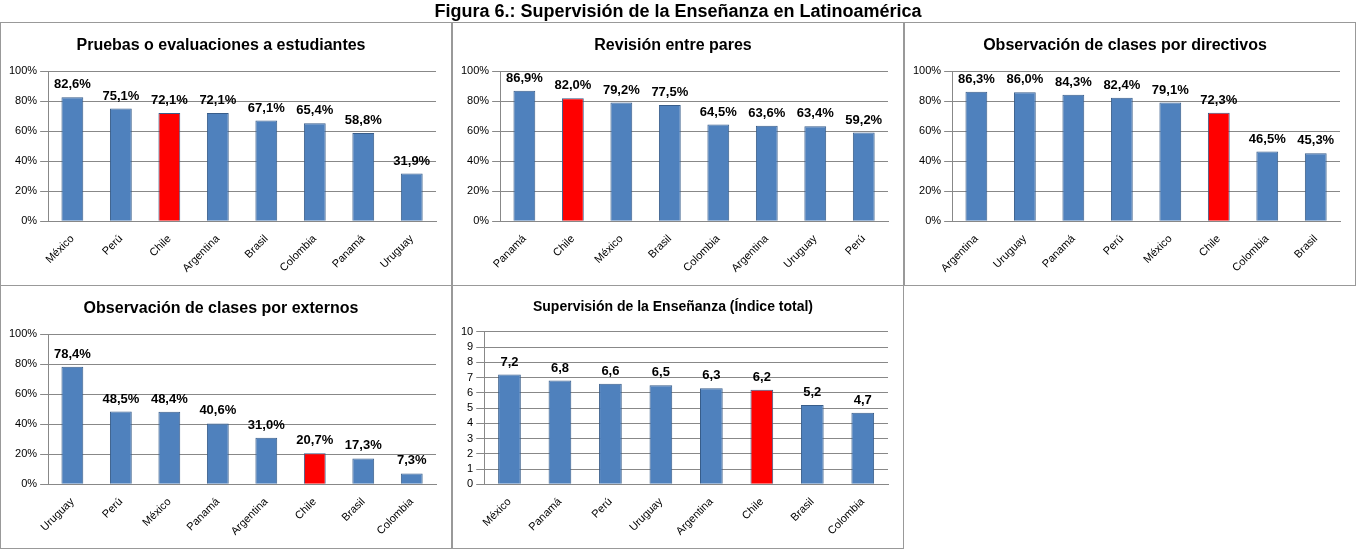 Image resolution: width=1356 pixels, height=550 pixels. I want to click on data-label: 7,2, so click(509, 361).